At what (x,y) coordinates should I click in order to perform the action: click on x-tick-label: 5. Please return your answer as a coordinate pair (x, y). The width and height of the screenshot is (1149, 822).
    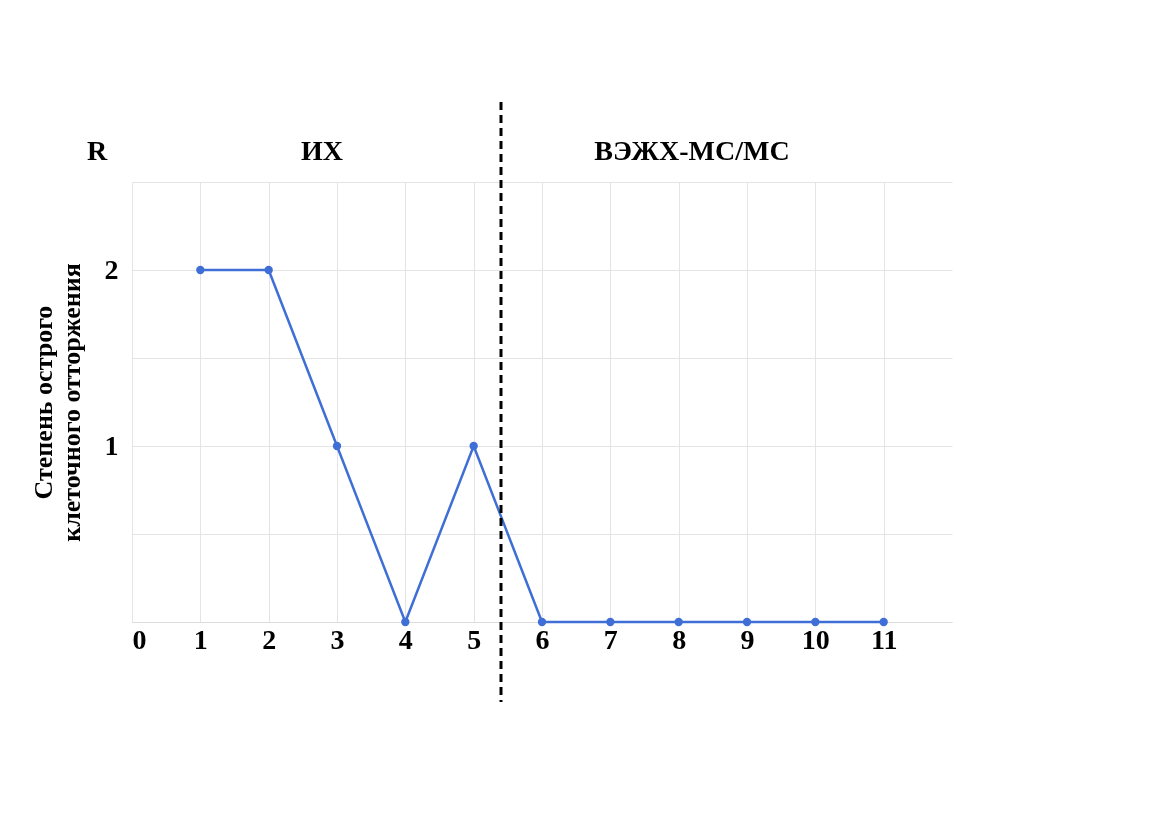
    Looking at the image, I should click on (474, 639).